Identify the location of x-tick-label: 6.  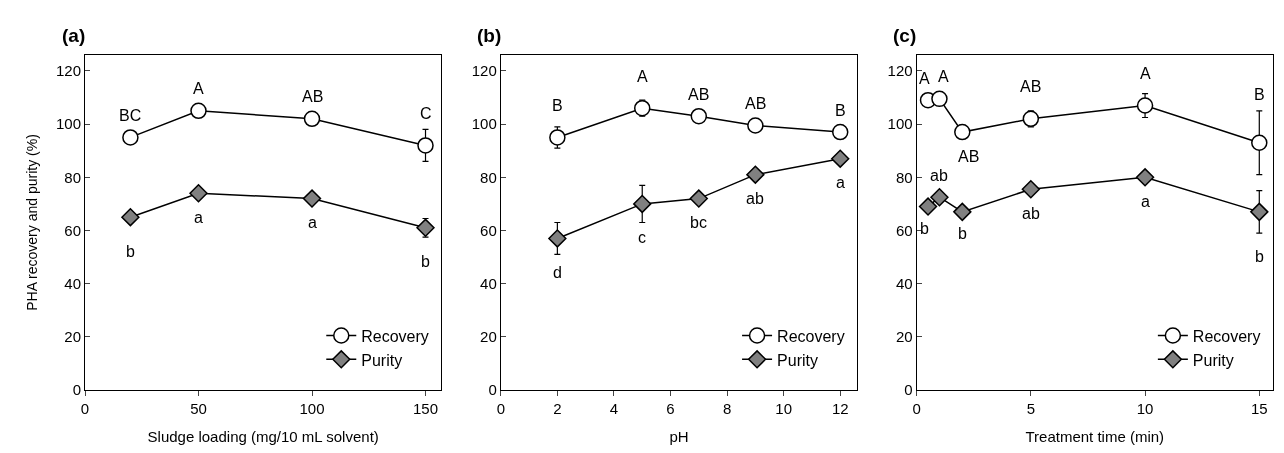
(670, 408).